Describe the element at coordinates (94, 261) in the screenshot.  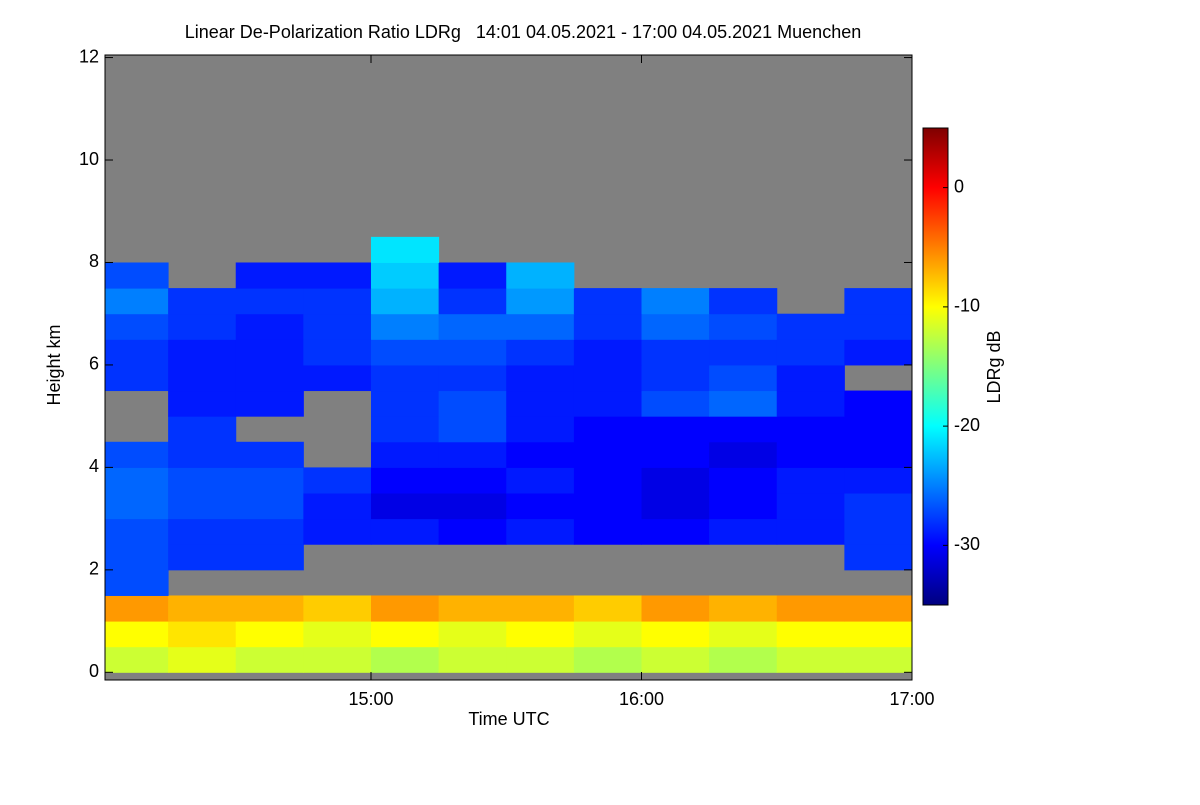
I see `y-tick-label: 8` at that location.